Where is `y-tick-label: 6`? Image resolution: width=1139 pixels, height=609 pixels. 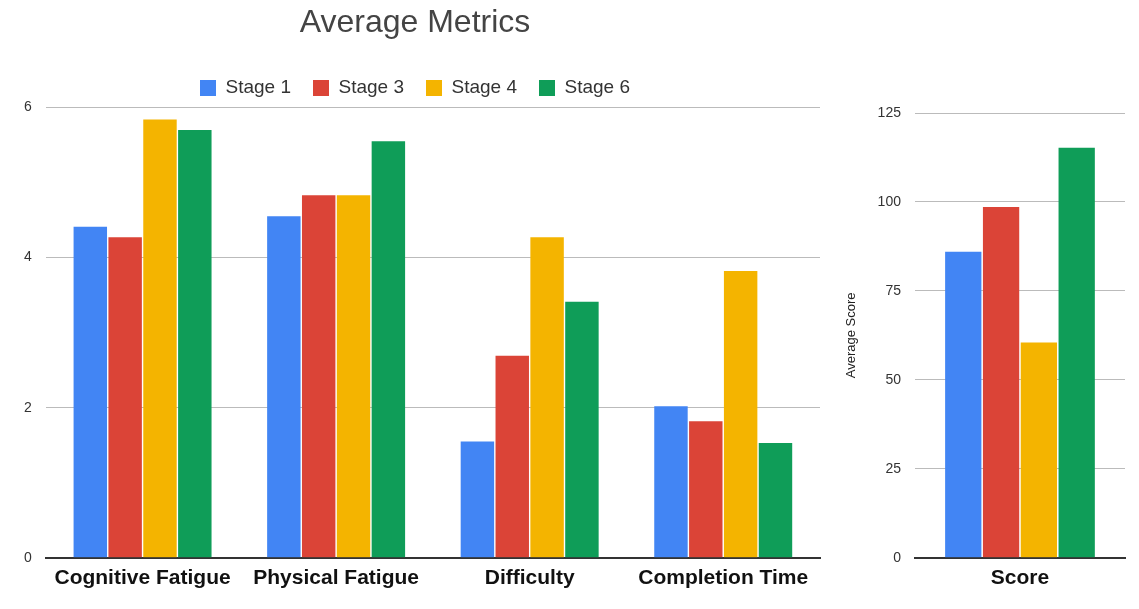
y-tick-label: 6 is located at coordinates (27, 106).